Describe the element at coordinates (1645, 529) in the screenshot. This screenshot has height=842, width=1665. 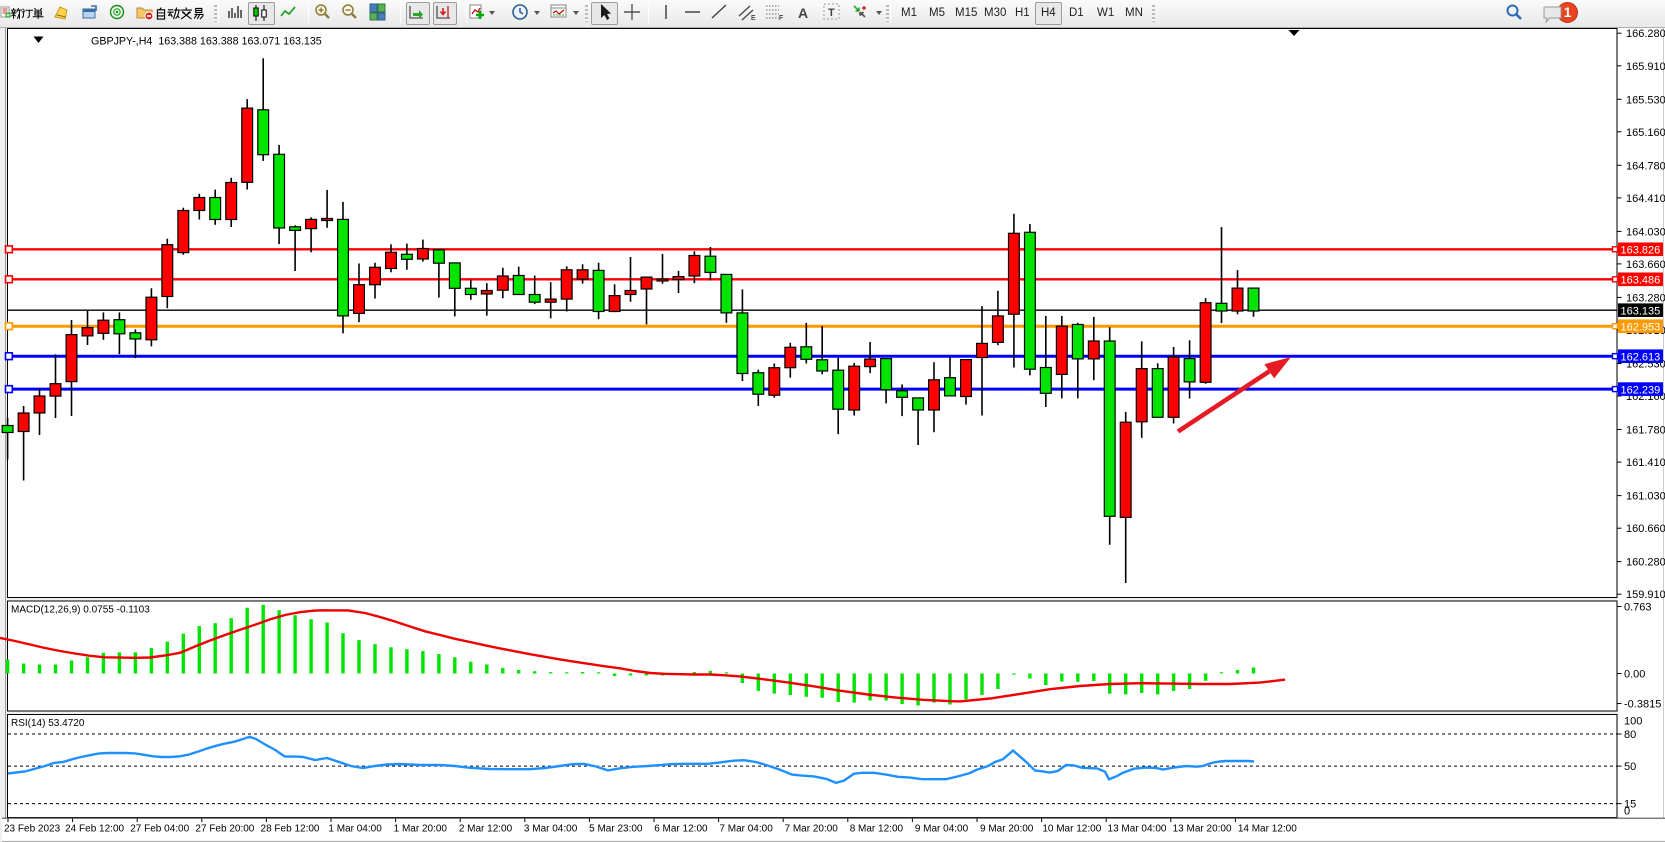
I see `svg-text: 160.660` at that location.